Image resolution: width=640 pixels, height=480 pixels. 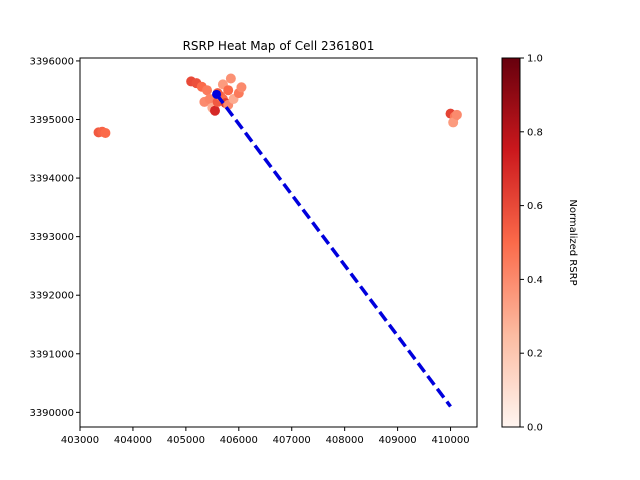 What do you see at coordinates (80, 440) in the screenshot?
I see `x-tick-label: 403000` at bounding box center [80, 440].